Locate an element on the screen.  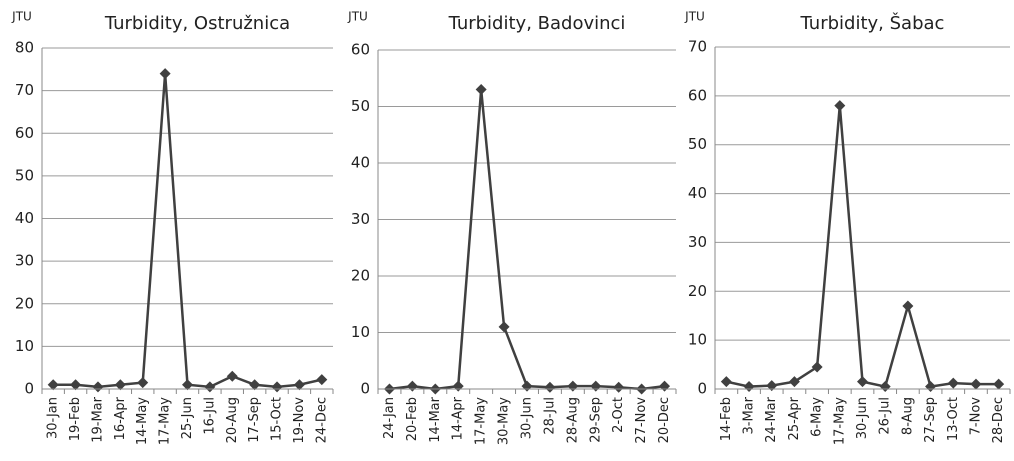
x-tick-label: 20-Dec is located at coordinates (664, 420).